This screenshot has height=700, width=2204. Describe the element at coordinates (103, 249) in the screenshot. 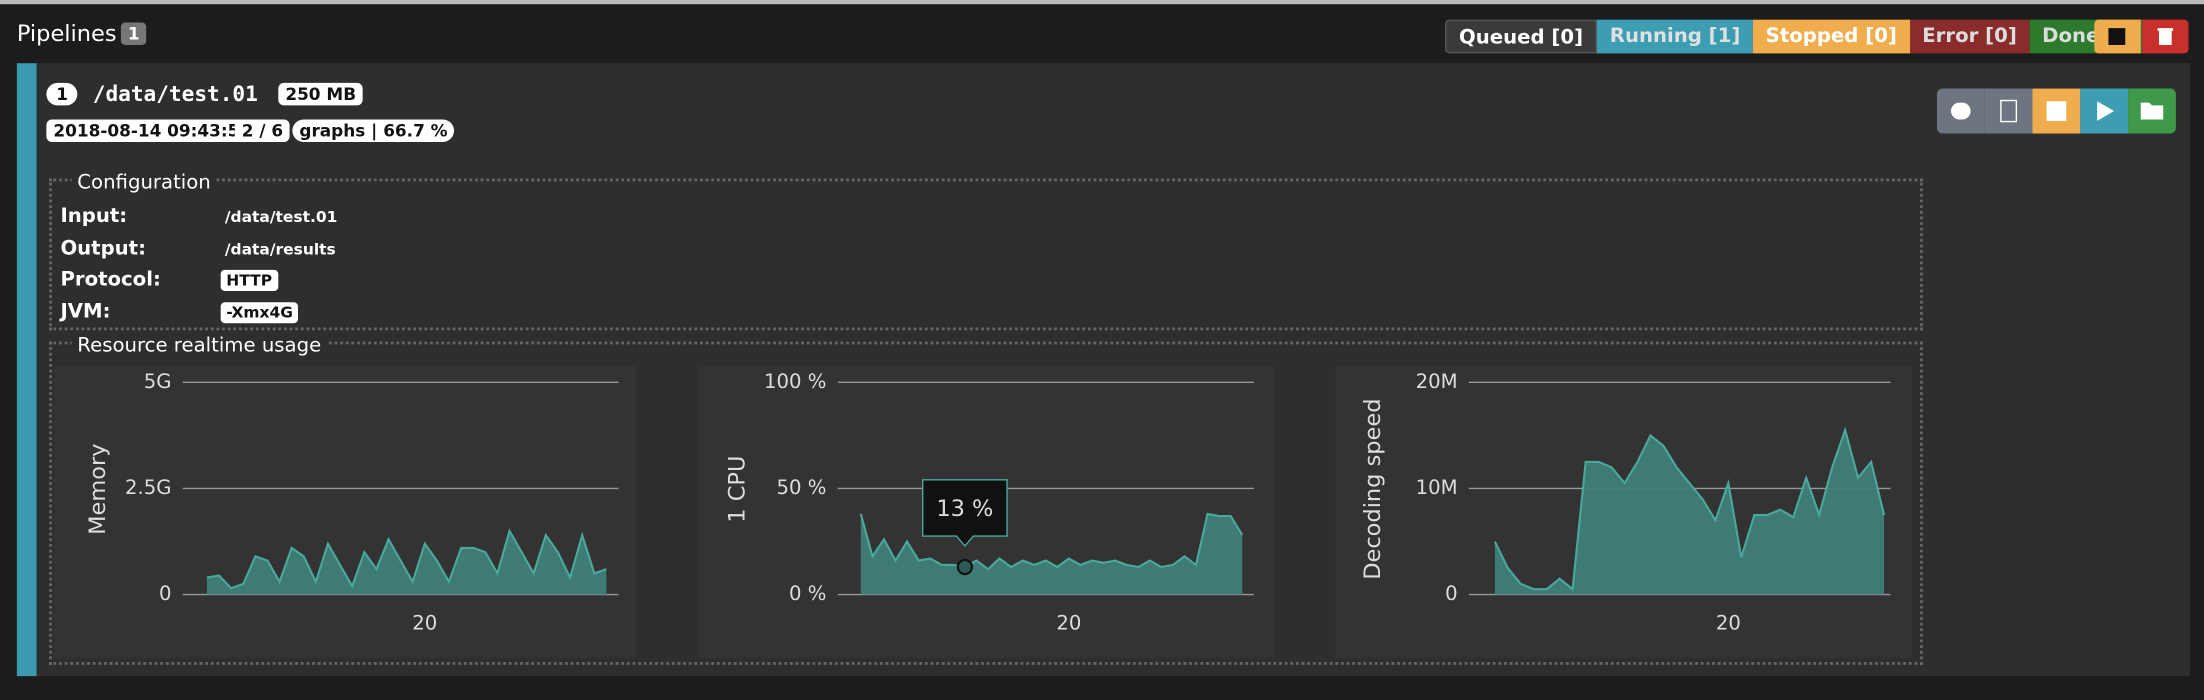

I see `config-label: Output:` at that location.